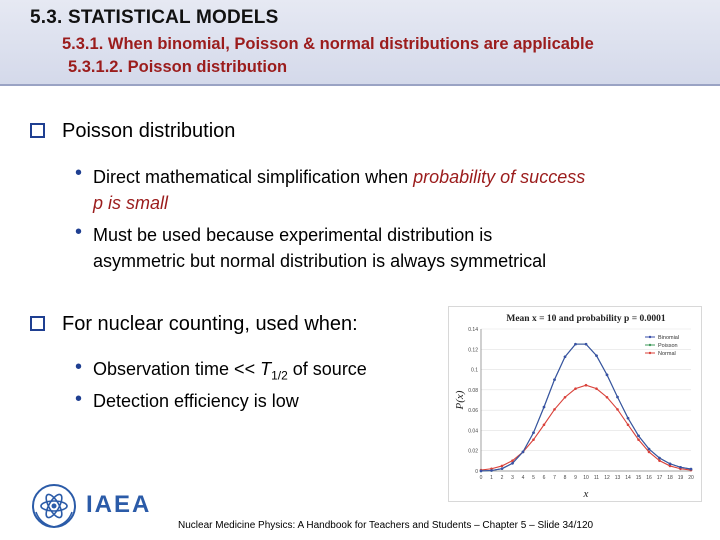 This screenshot has height=540, width=720. Describe the element at coordinates (476, 472) in the screenshot. I see `y-tick-label: 0` at that location.